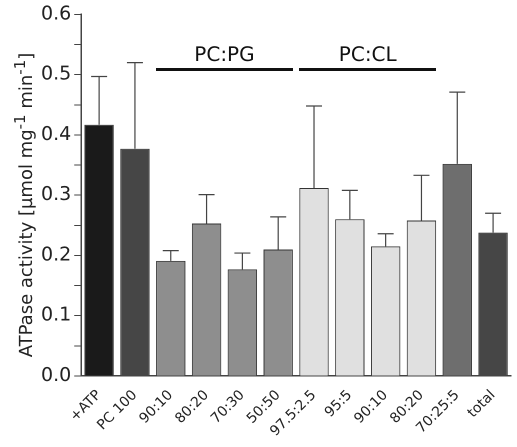  I want to click on y-tick-label: 0.4, so click(56, 133).